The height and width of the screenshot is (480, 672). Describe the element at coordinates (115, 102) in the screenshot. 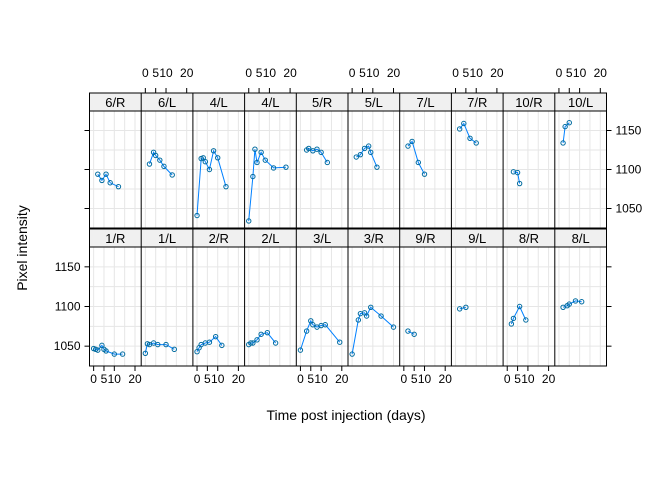

I see `strip-label: 6/R` at that location.